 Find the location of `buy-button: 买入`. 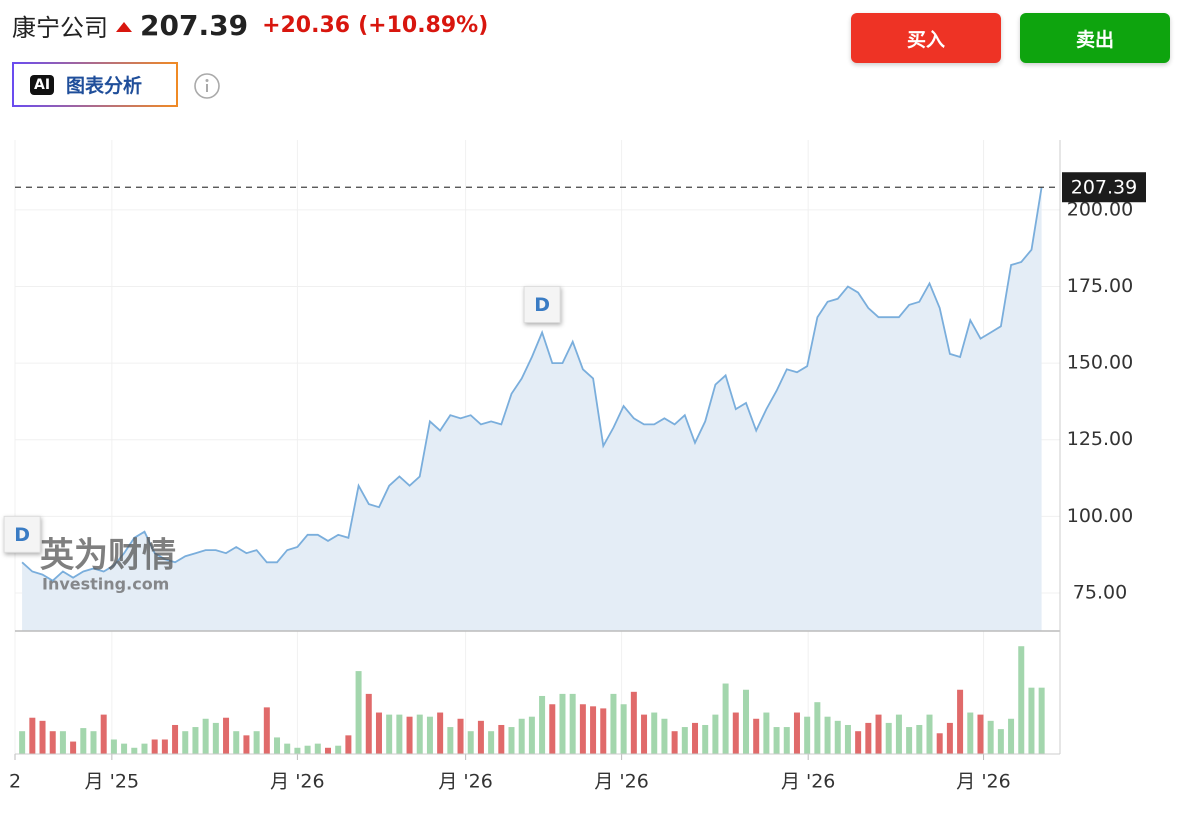

buy-button: 买入 is located at coordinates (926, 38).